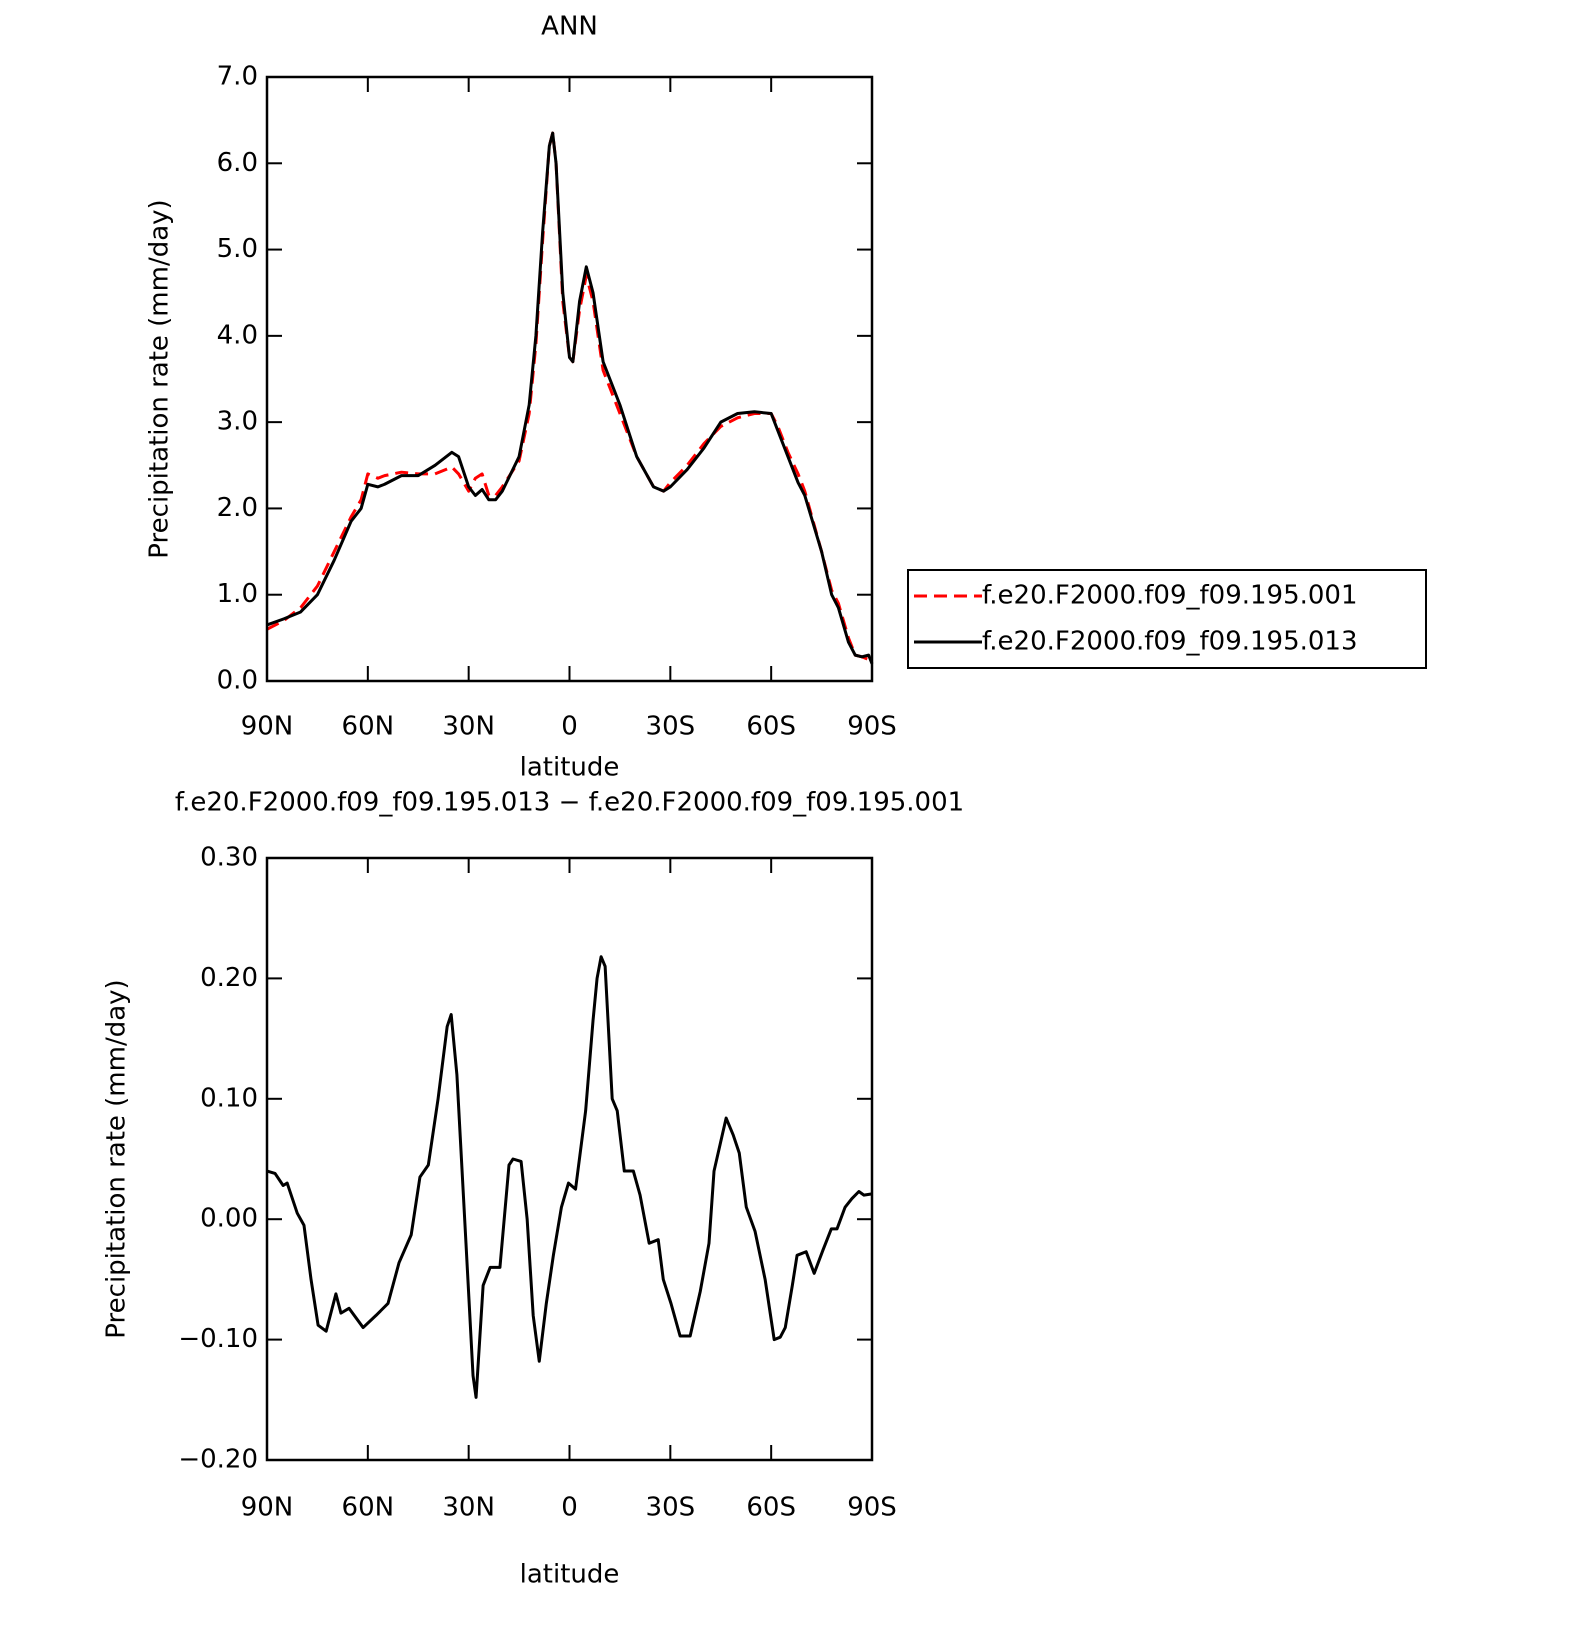  I want to click on legend-label: f.e20.F2000.f09_f09.195.001, so click(1170, 596).